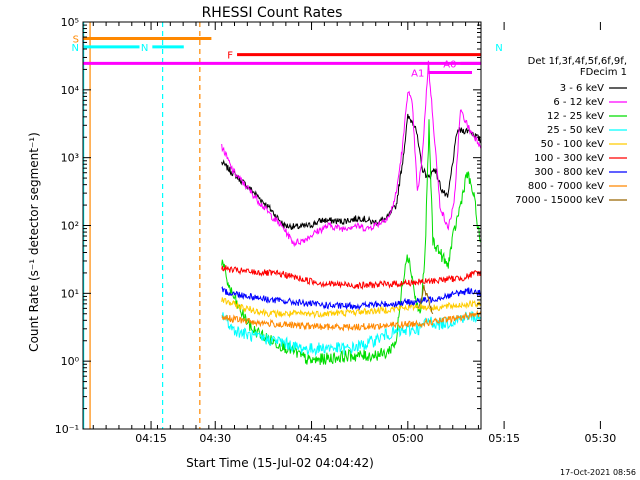 The height and width of the screenshot is (480, 640). Describe the element at coordinates (70, 90) in the screenshot. I see `y-tick-label-5: 10⁴` at that location.